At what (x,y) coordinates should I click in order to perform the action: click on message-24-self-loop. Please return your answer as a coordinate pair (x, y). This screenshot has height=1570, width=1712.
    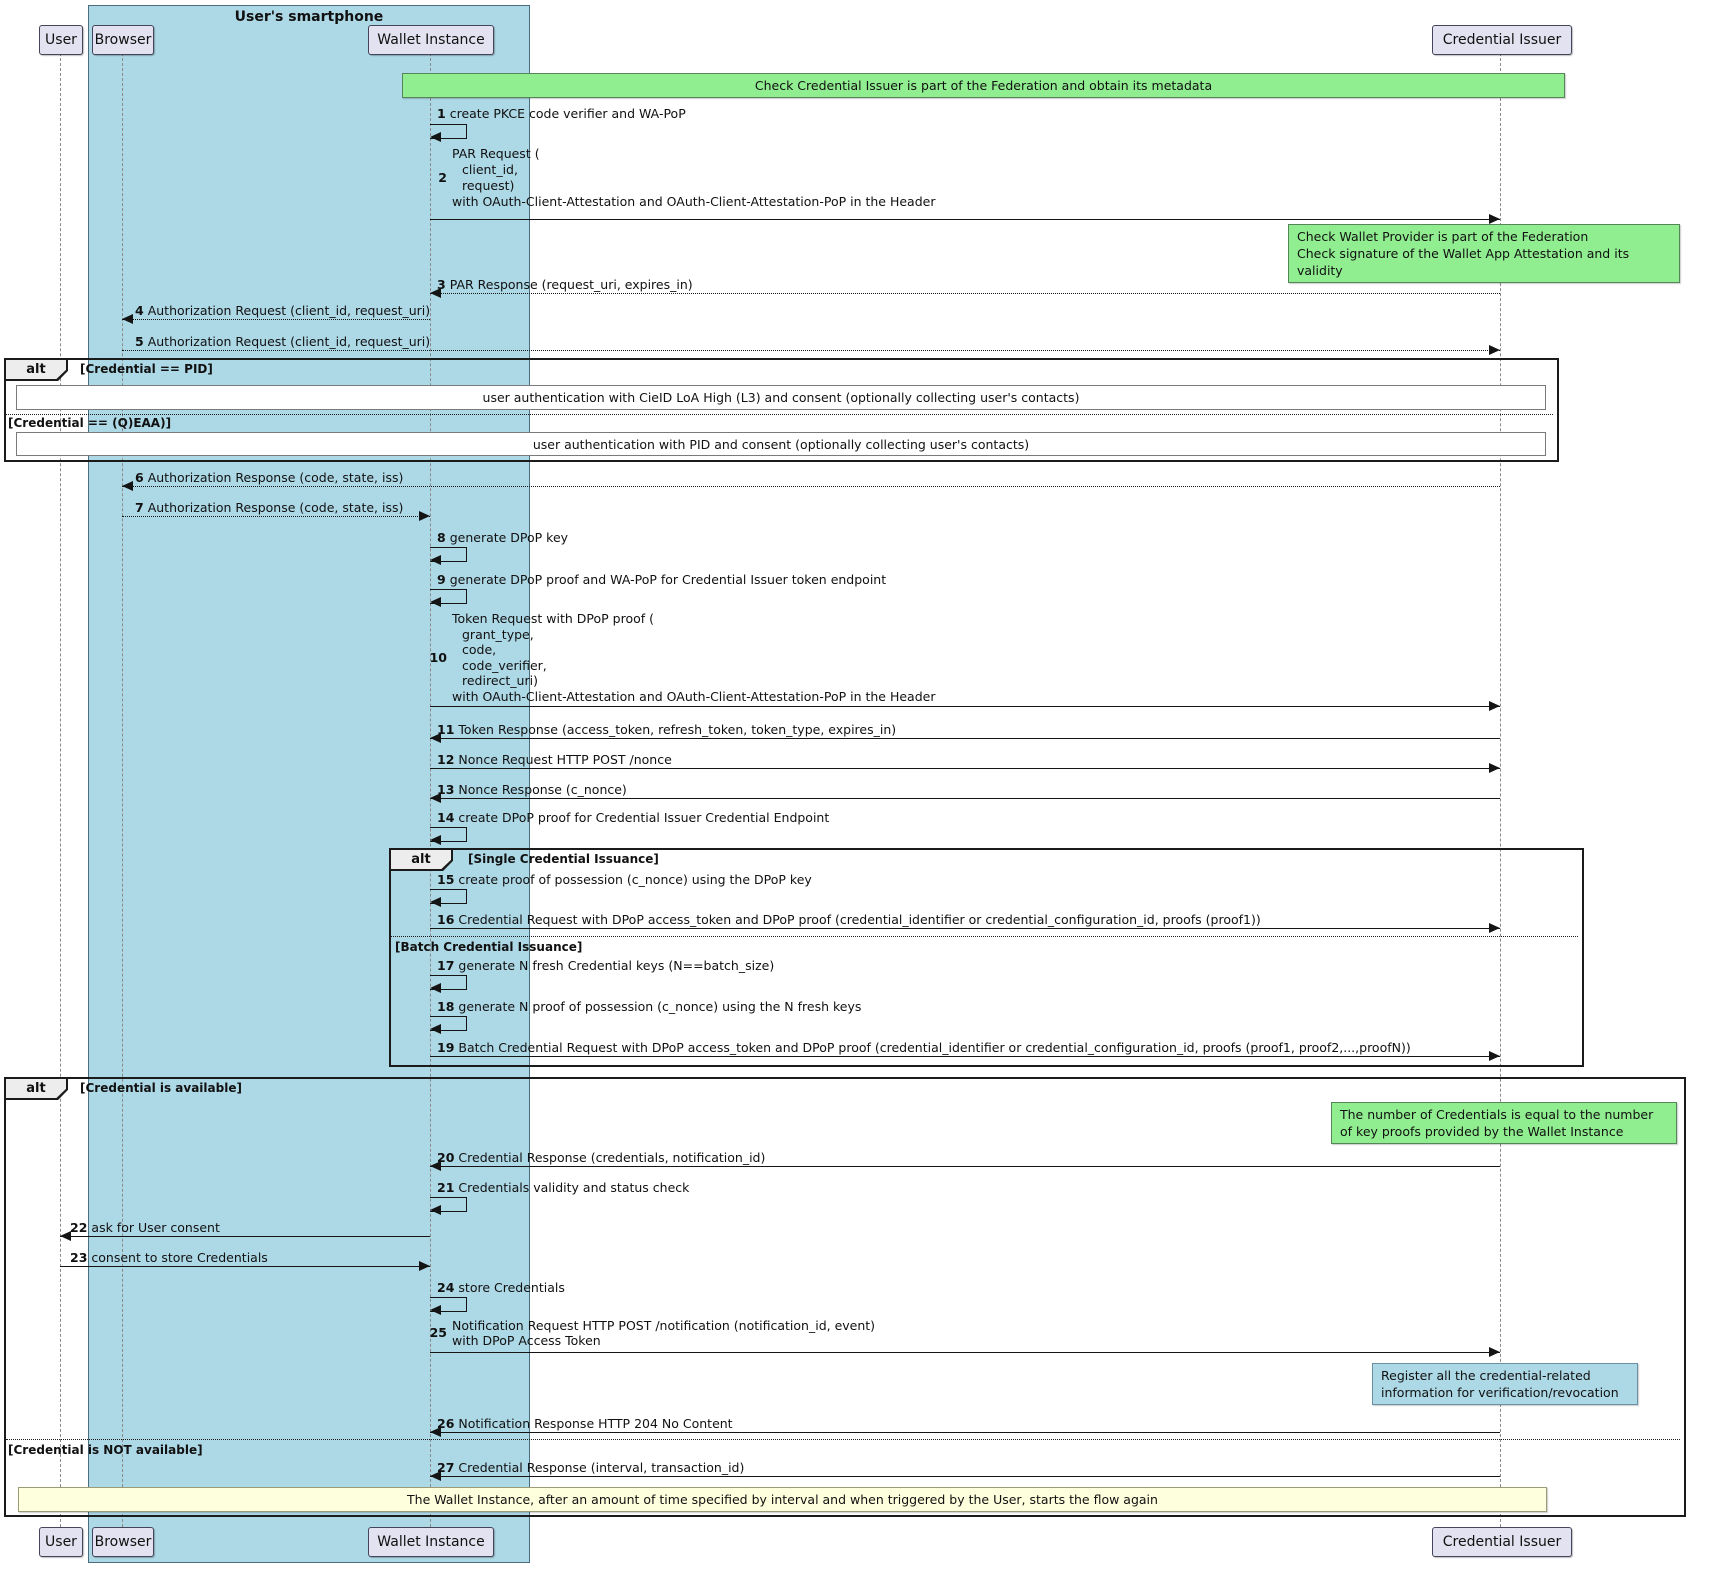
    Looking at the image, I should click on (448, 1304).